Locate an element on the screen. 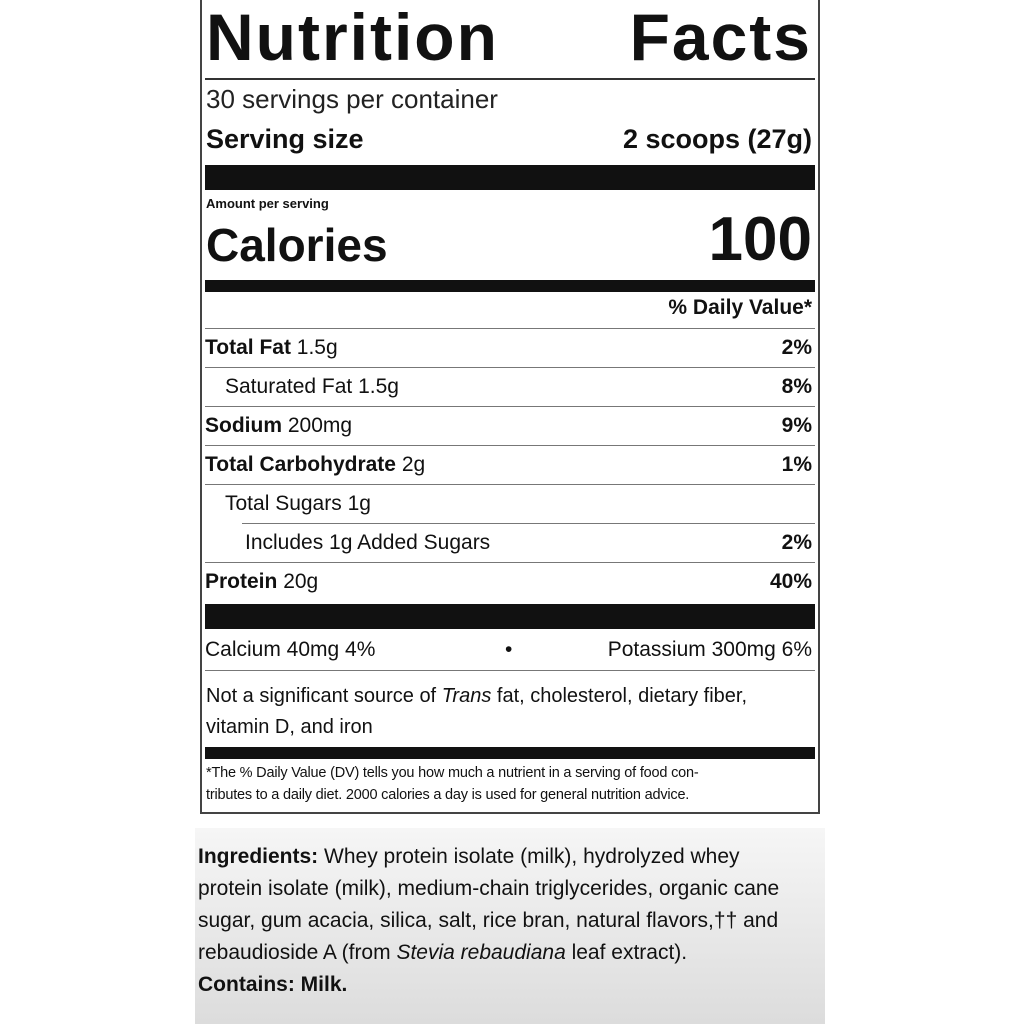 This screenshot has height=1024, width=1024. calories-value: 100 is located at coordinates (760, 239).